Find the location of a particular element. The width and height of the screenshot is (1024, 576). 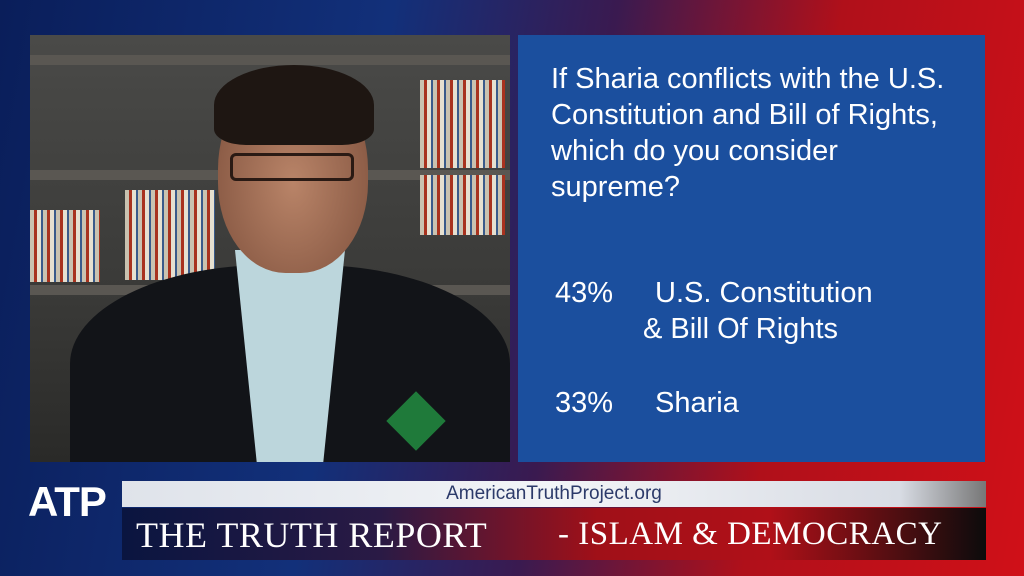

answer-label: Sharia is located at coordinates (697, 403).